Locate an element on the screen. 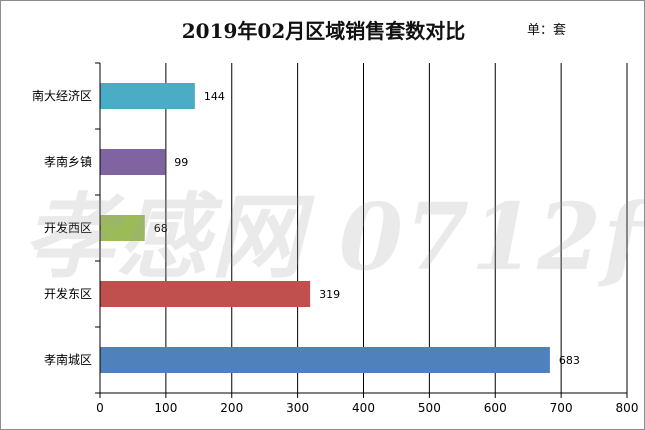 Image resolution: width=645 pixels, height=430 pixels. x-tick-label: 500 is located at coordinates (429, 408).